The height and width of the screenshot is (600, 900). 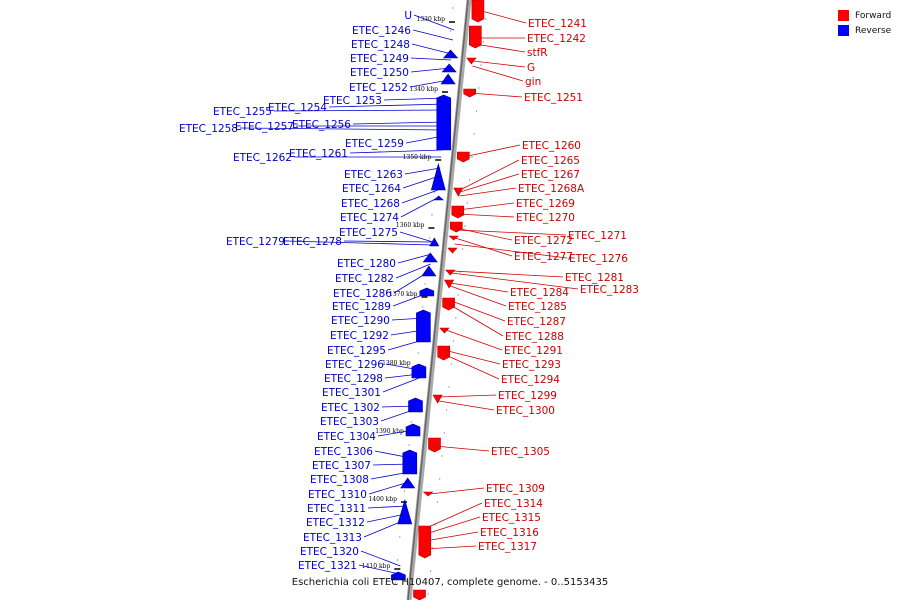 I want to click on reverse-gene-label: ETEC_1290, so click(x=360, y=321).